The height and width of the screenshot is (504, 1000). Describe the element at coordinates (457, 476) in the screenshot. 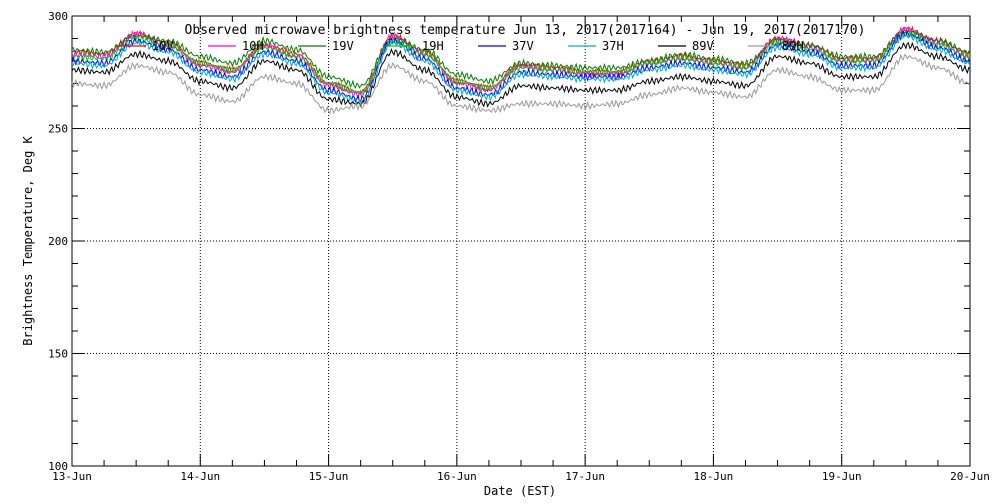

I see `x-tick-label: 16-Jun` at that location.